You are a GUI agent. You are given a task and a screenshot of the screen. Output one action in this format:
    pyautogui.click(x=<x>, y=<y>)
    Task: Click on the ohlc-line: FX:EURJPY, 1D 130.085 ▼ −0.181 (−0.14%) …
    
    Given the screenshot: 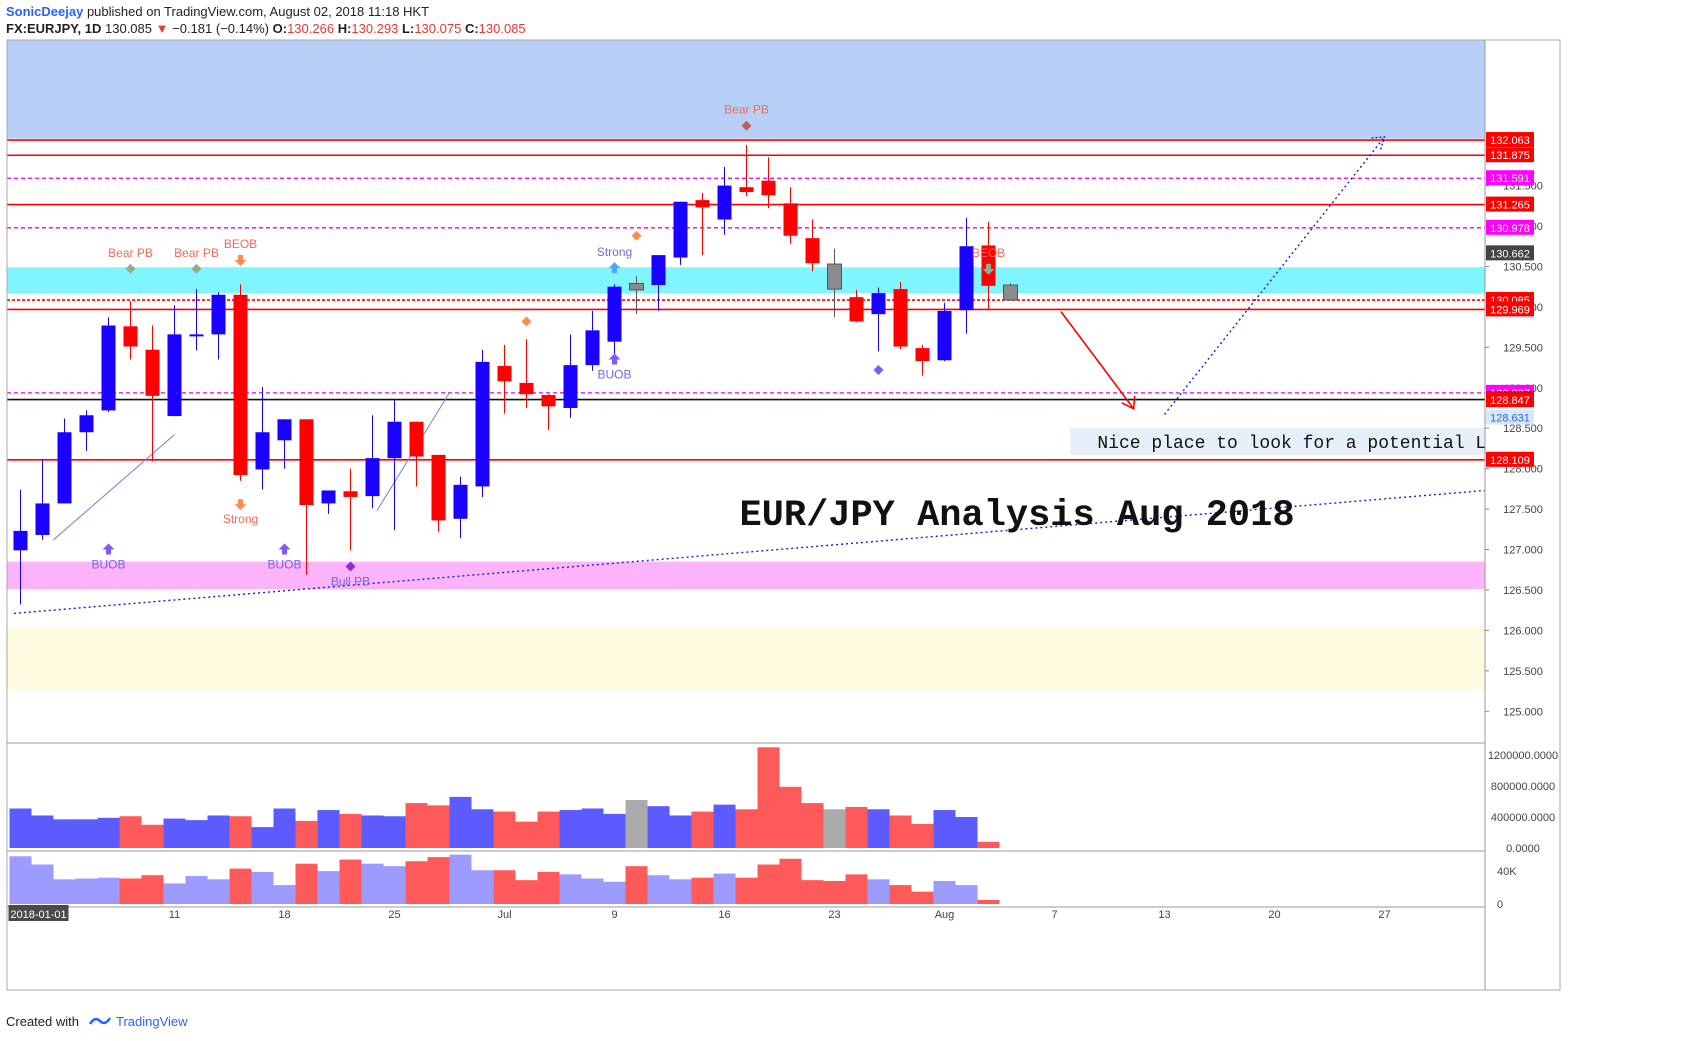 What is the action you would take?
    pyautogui.click(x=266, y=28)
    